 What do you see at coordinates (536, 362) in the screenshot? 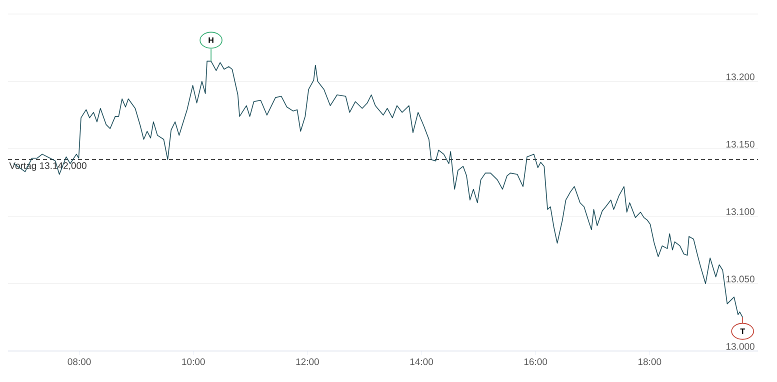
I see `x-tick-label: 16:00` at bounding box center [536, 362].